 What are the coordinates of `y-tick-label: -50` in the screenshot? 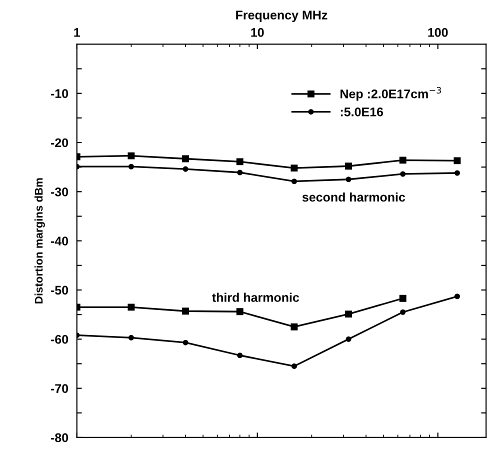 It's located at (59, 290).